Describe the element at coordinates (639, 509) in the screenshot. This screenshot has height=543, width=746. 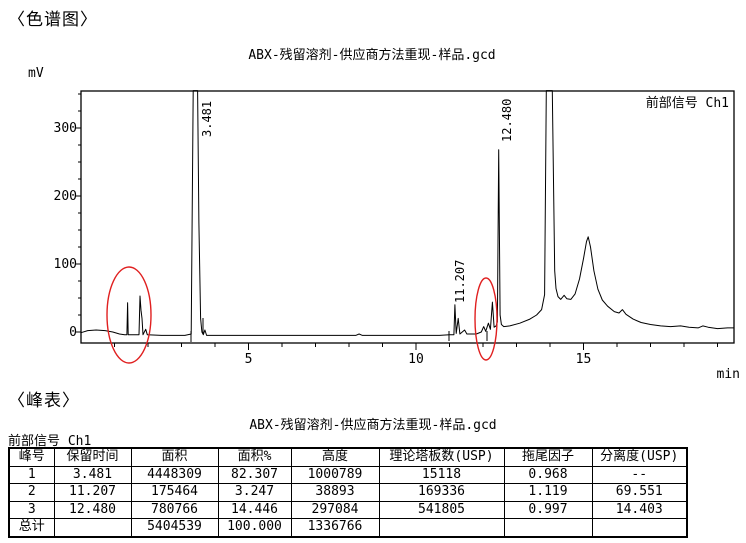
I see `cell-resolution-usp: 14.403` at that location.